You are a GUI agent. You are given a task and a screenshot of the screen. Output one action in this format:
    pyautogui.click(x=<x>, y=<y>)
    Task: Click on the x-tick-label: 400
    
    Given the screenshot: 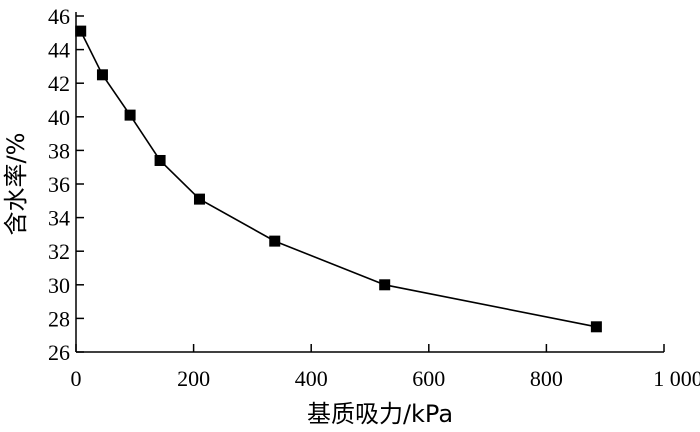 What is the action you would take?
    pyautogui.click(x=311, y=378)
    